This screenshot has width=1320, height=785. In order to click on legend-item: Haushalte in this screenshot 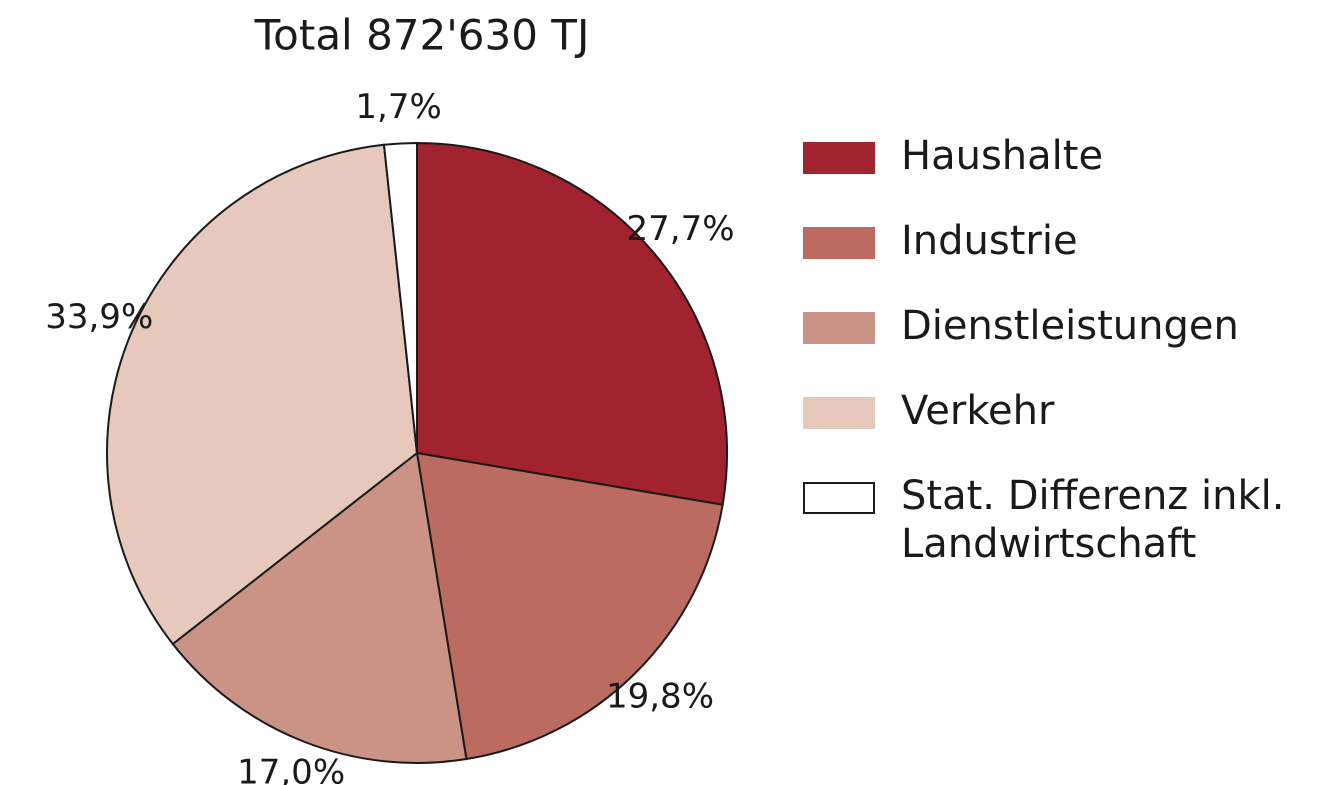, I will do `click(1061, 156)`.